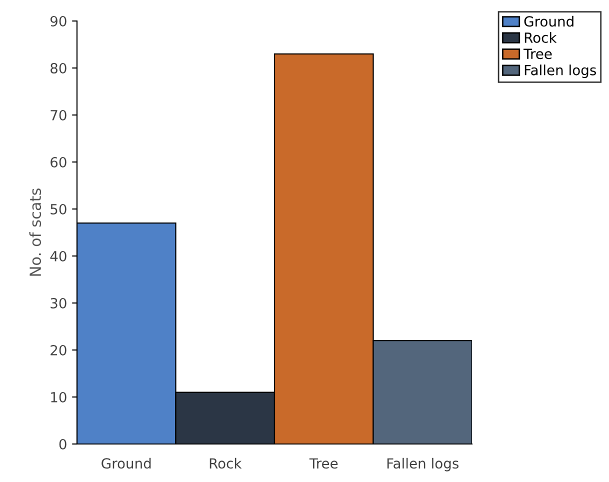 This screenshot has height=482, width=609. I want to click on y-tick-label: 80, so click(58, 68).